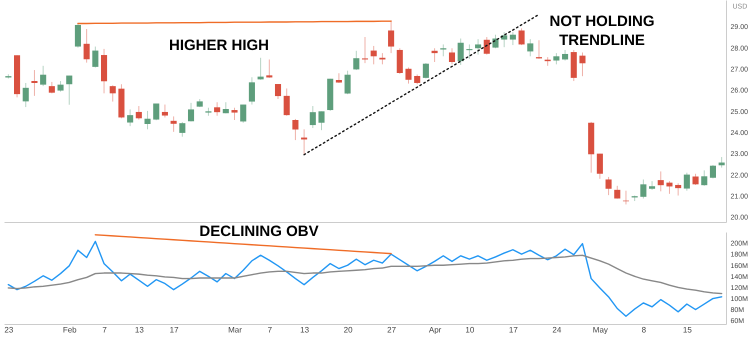  What do you see at coordinates (600, 330) in the screenshot?
I see `x-tick-label: May` at bounding box center [600, 330].